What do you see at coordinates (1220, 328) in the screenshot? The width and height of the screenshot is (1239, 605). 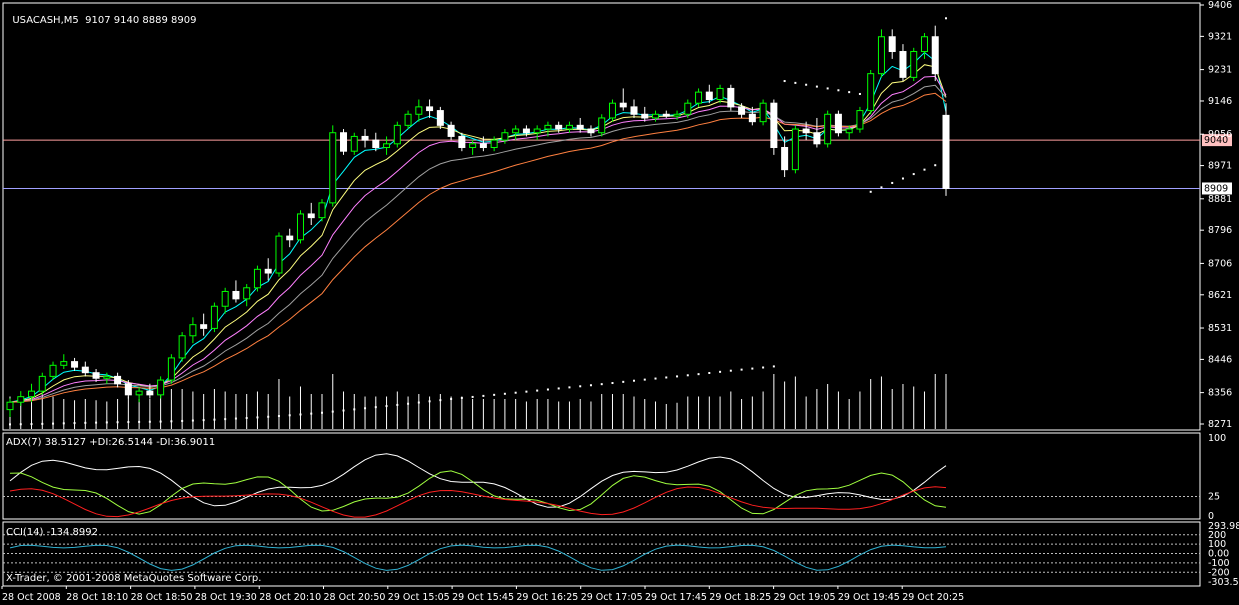 I see `price-tick-label: 8531` at bounding box center [1220, 328].